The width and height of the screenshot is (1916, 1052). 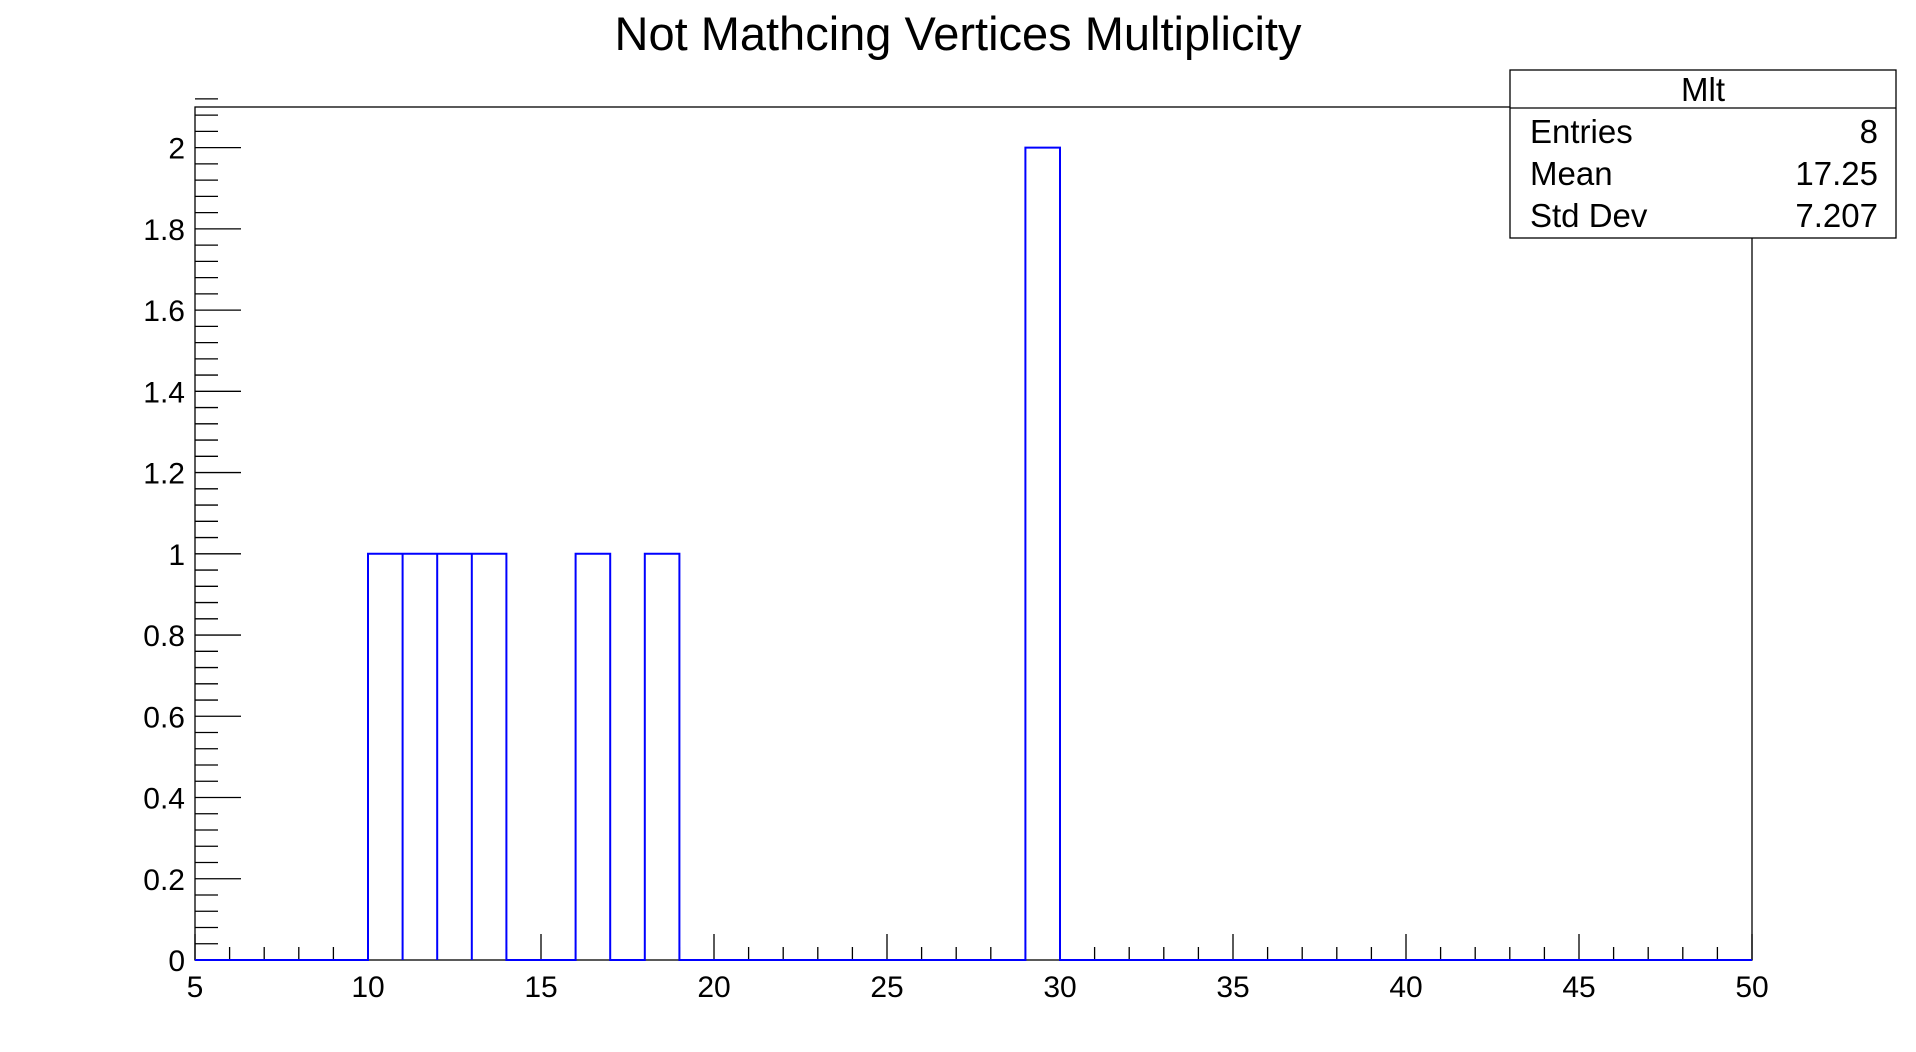 What do you see at coordinates (1703, 89) in the screenshot?
I see `stats-box-name: Mlt` at bounding box center [1703, 89].